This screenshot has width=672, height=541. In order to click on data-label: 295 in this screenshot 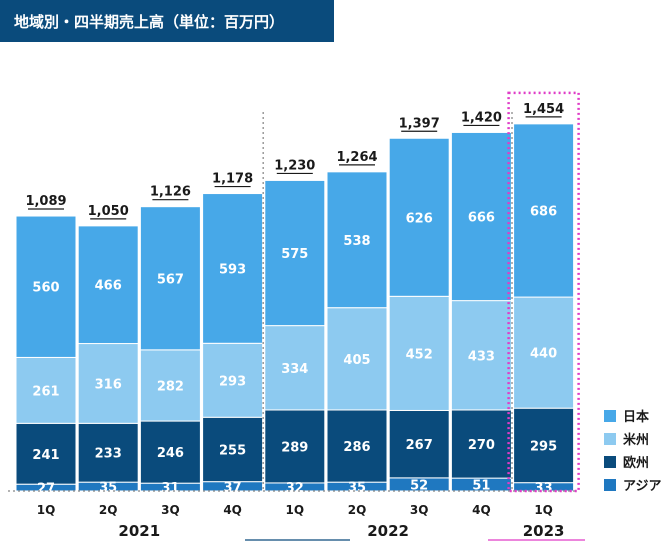, I will do `click(543, 446)`.